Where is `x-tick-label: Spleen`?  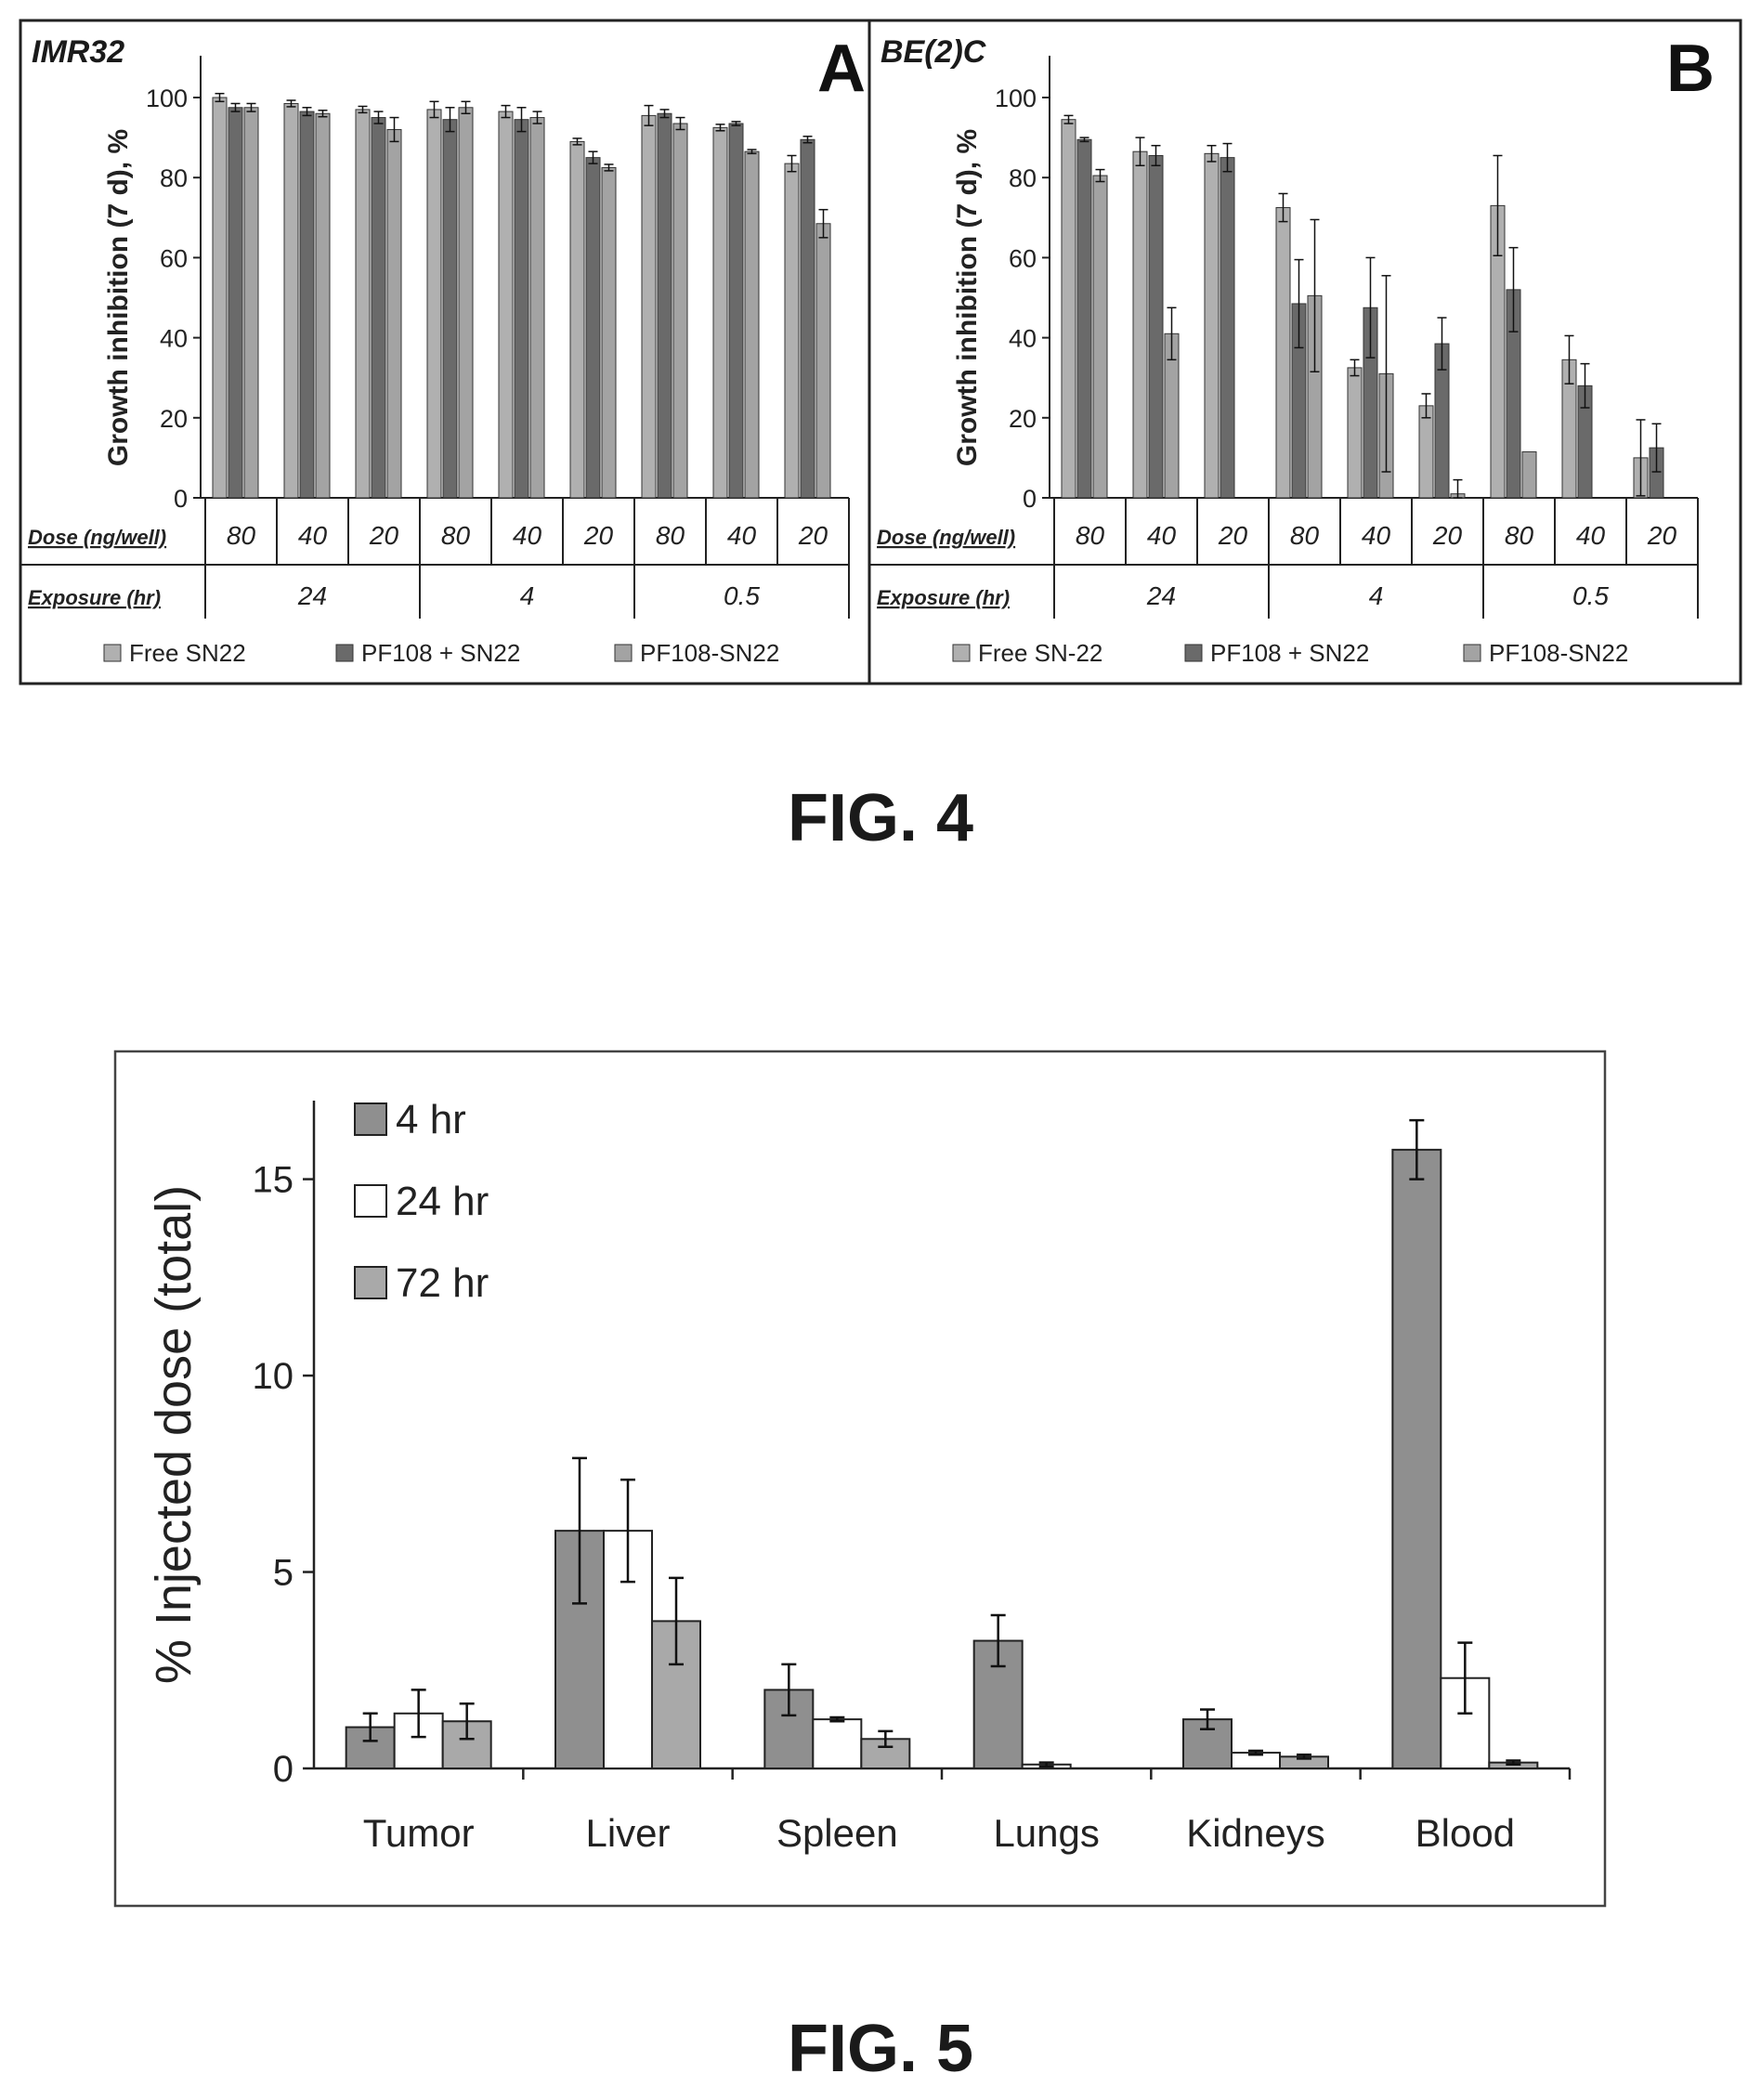
x-tick-label: Spleen is located at coordinates (837, 1833).